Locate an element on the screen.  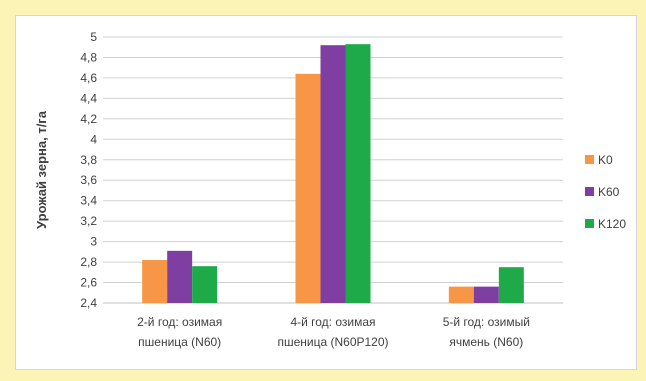
y-tick-label: 2,4 is located at coordinates (88, 303).